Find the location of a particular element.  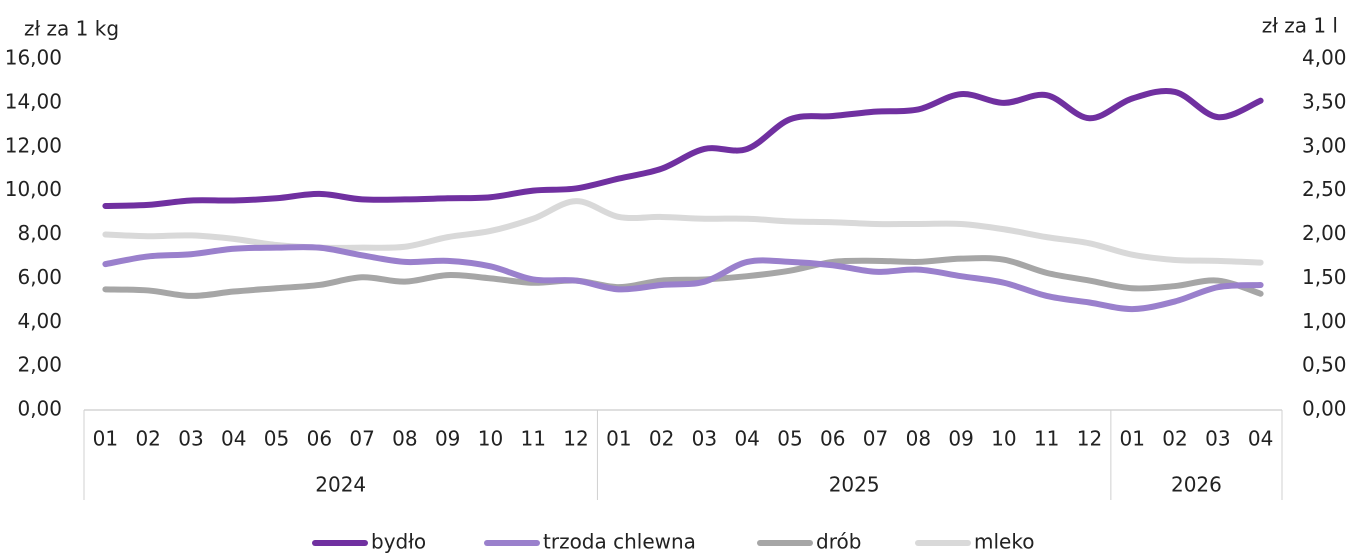

y2-tick-label: 1,50 is located at coordinates (1324, 277).